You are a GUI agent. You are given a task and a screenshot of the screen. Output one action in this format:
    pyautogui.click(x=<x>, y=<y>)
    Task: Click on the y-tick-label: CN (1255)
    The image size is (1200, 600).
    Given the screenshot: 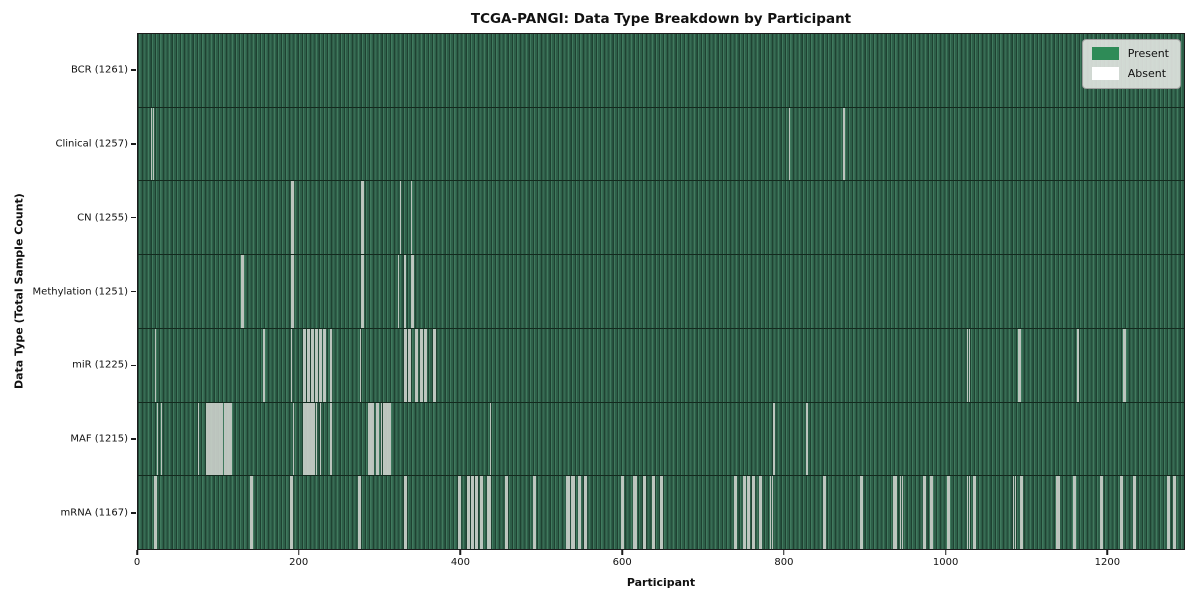 What is the action you would take?
    pyautogui.click(x=102, y=218)
    